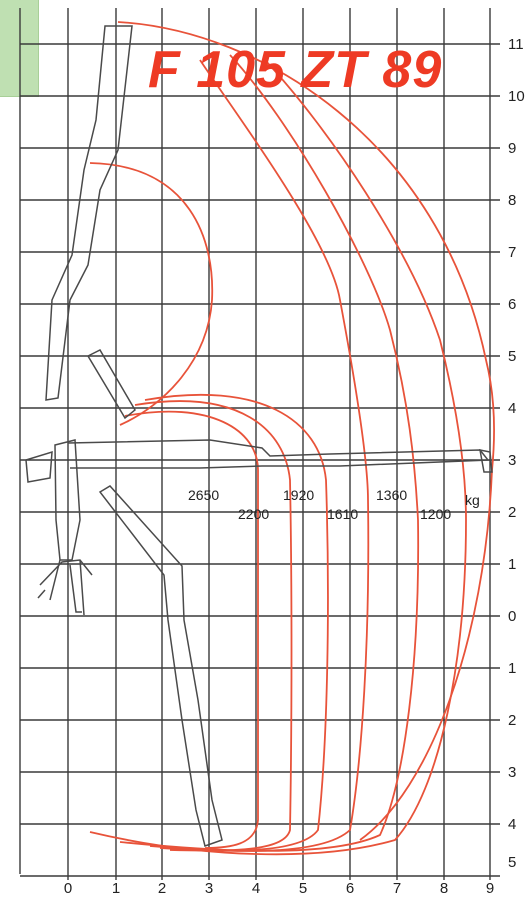 The height and width of the screenshot is (914, 527). I want to click on x-tick-4: 4, so click(256, 888).